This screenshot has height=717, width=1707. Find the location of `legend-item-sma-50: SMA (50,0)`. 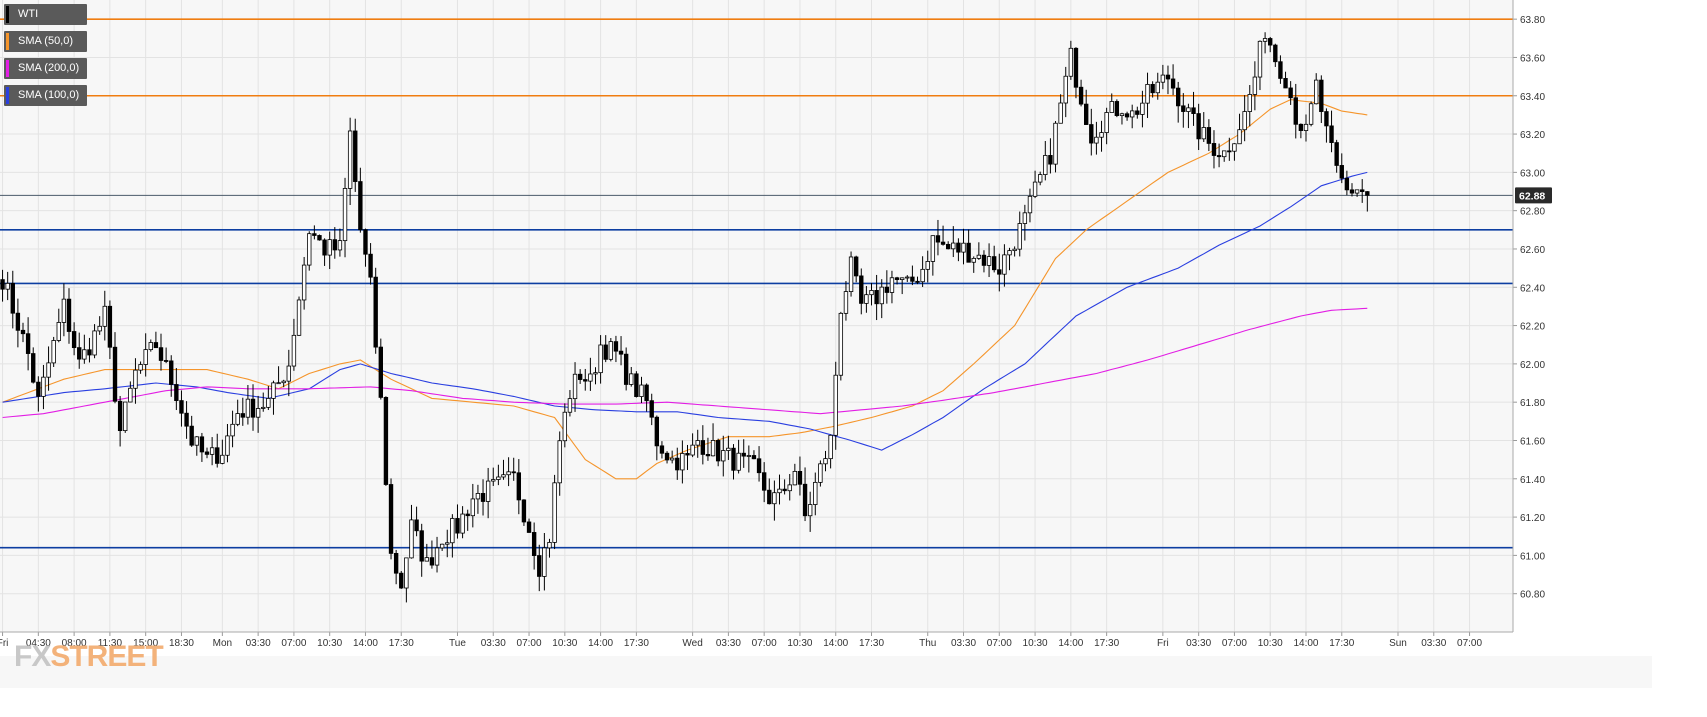

legend-item-sma-50: SMA (50,0) is located at coordinates (46, 41).